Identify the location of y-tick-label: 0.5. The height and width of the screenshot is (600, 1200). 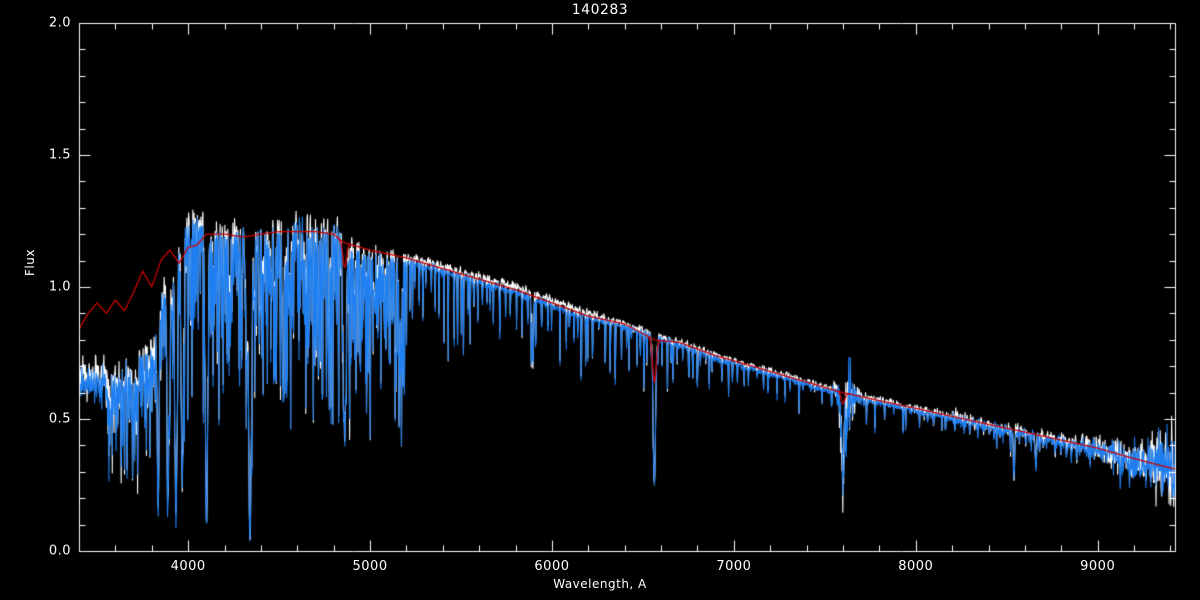
(59, 419).